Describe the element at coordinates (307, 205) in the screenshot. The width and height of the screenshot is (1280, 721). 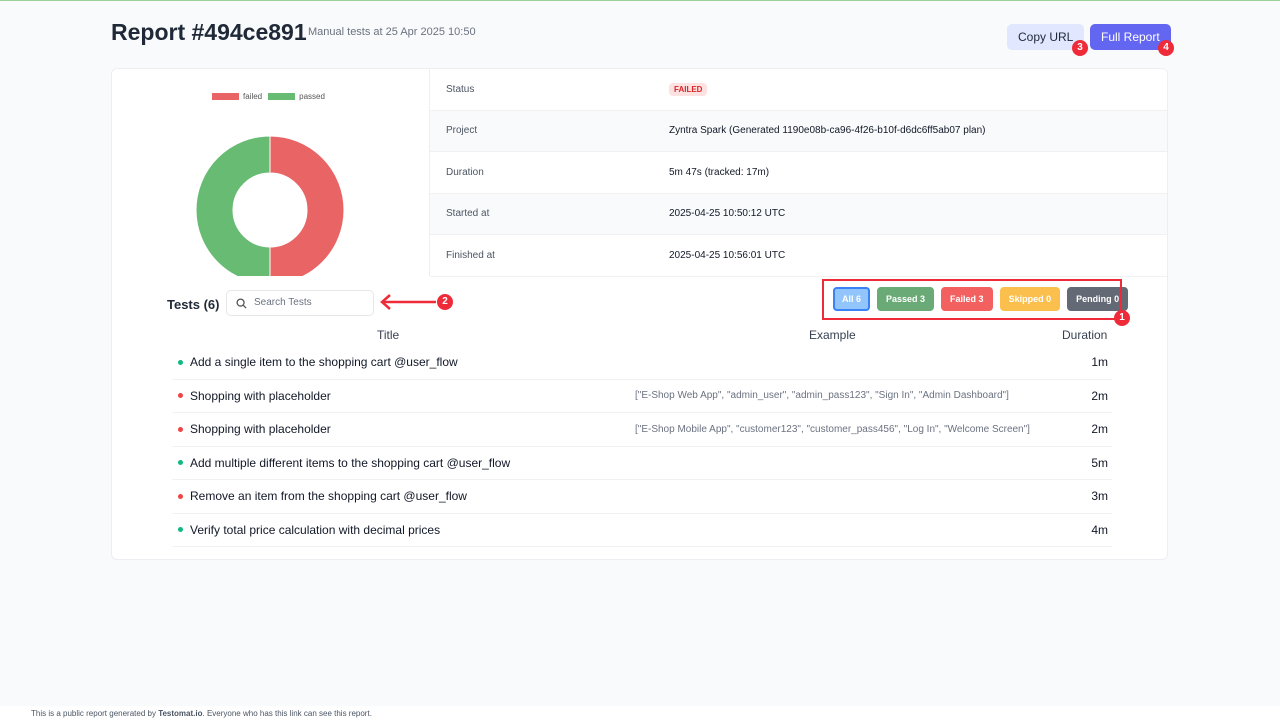
I see `slice-failed` at that location.